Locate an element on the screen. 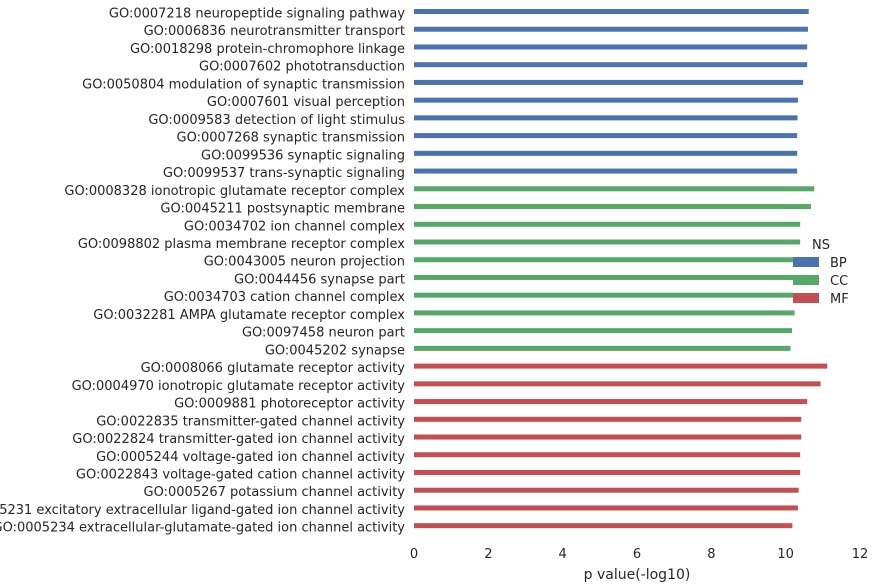 The width and height of the screenshot is (874, 587). x-tick-label: 2 is located at coordinates (488, 554).